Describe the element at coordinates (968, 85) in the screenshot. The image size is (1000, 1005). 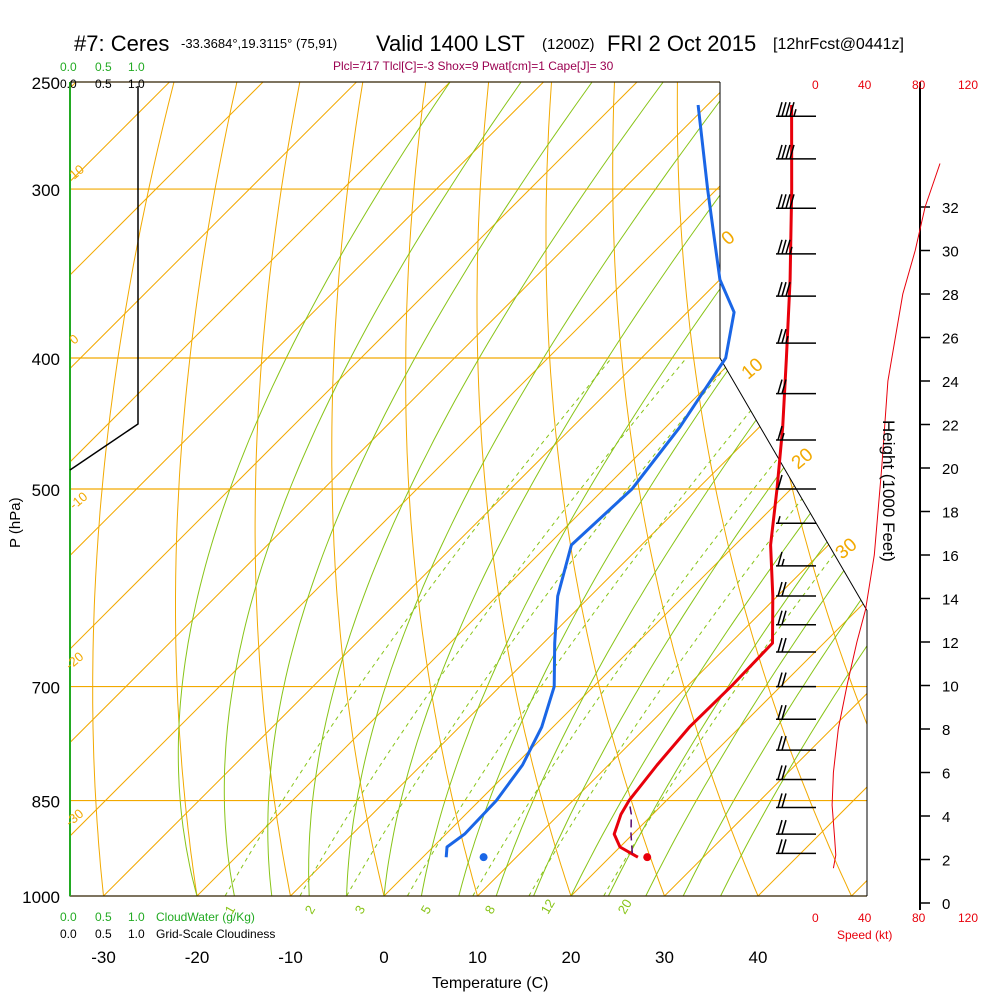
I see `speed-tick-top: 120` at that location.